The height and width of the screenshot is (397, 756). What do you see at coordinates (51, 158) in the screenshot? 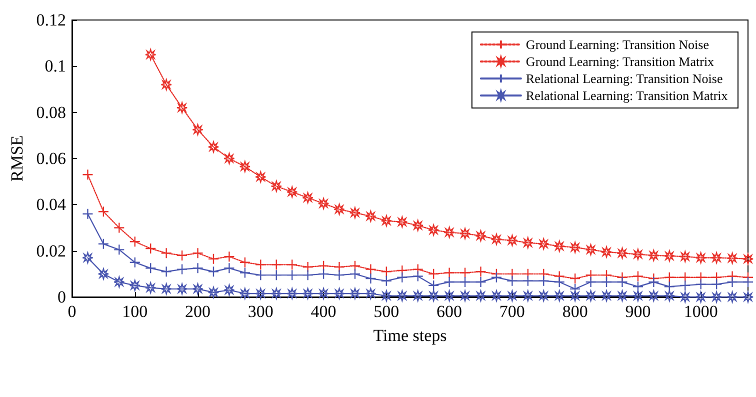
I see `y-tick-label: 0.06` at bounding box center [51, 158].